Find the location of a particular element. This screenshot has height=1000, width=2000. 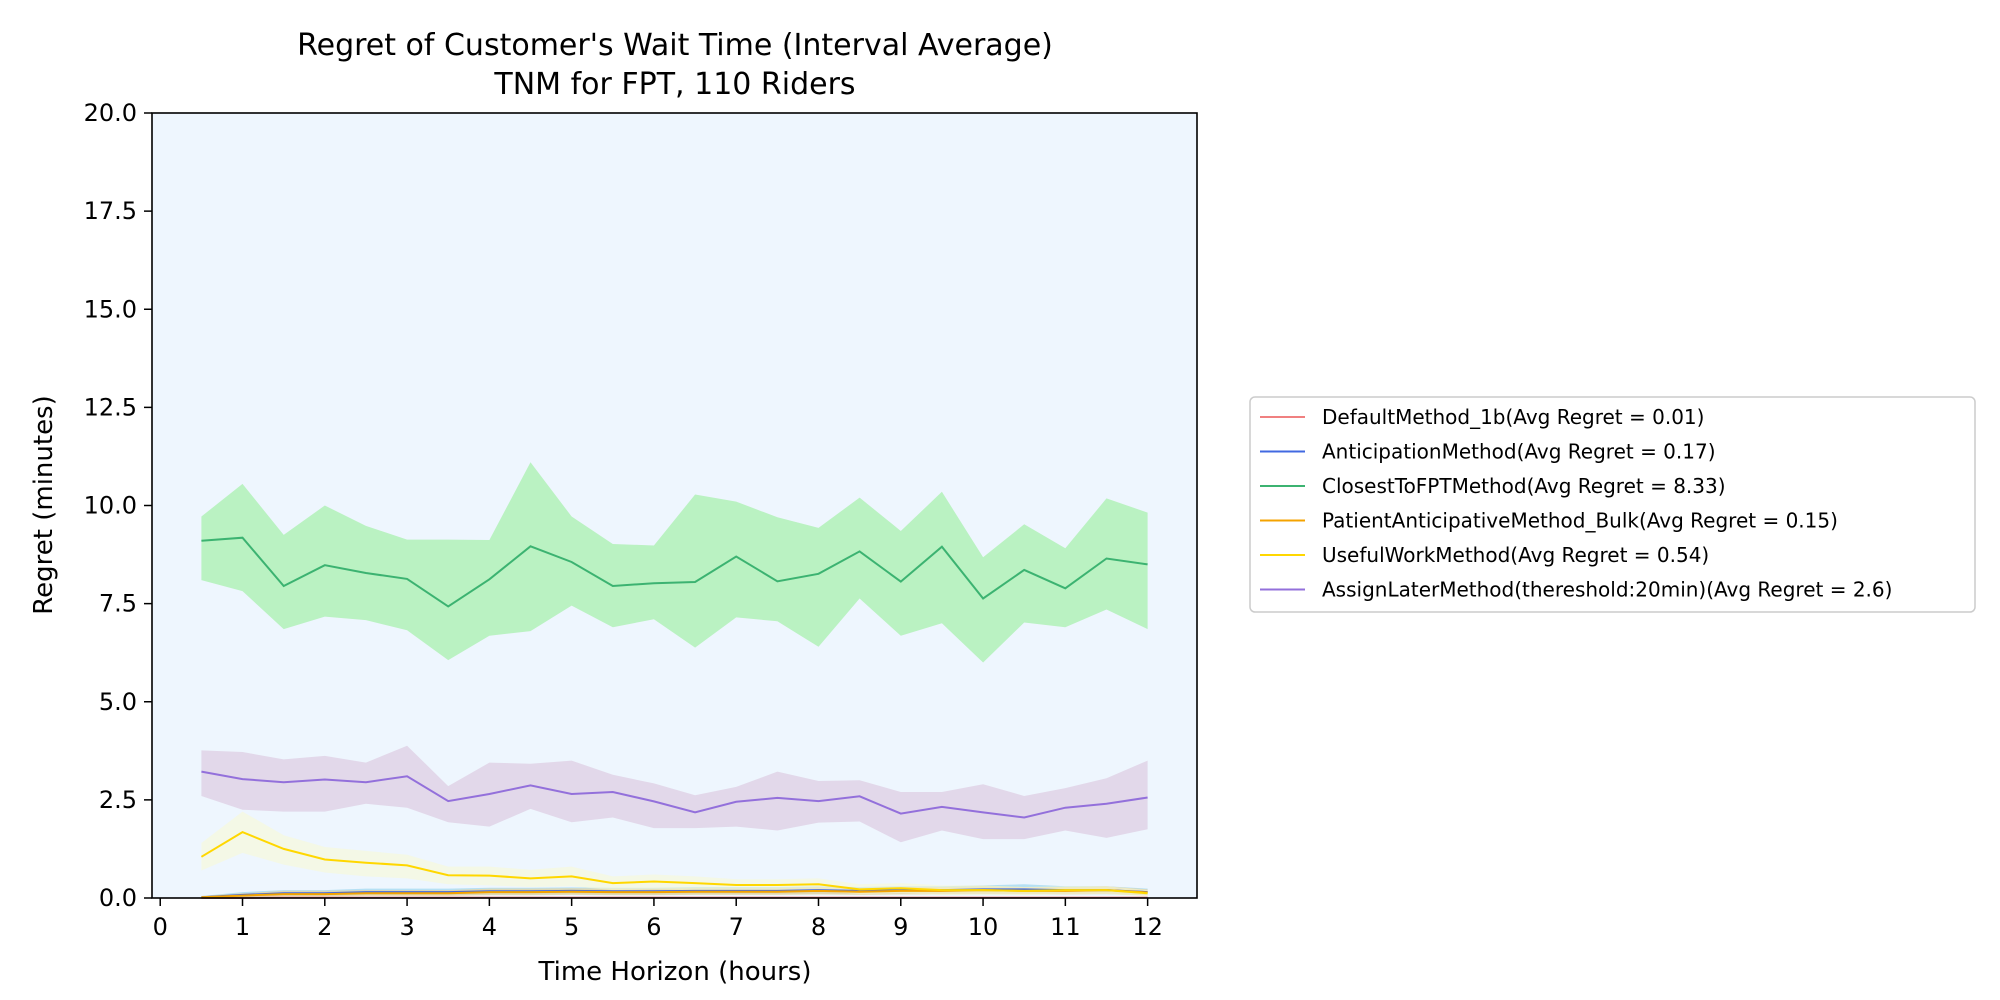

legend-label-2: ClosestToFPTMethod(Avg Regret = 8.33) is located at coordinates (1524, 486).